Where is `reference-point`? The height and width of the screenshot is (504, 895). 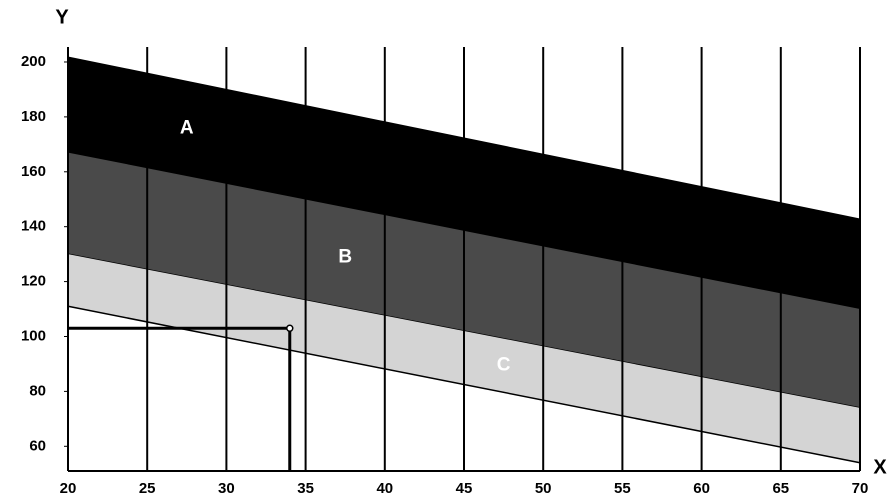
reference-point is located at coordinates (290, 328).